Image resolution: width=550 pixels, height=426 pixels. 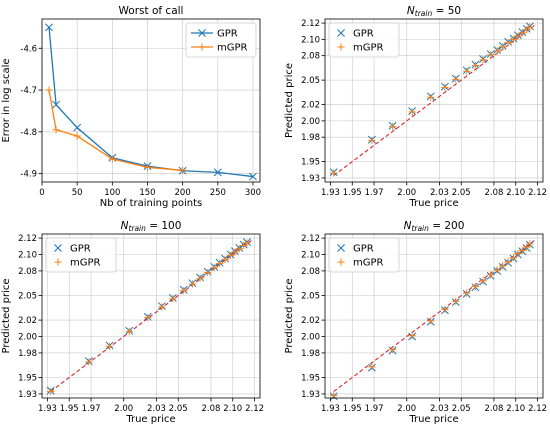 What do you see at coordinates (310, 256) in the screenshot?
I see `y-tick-label: 2.10` at bounding box center [310, 256].